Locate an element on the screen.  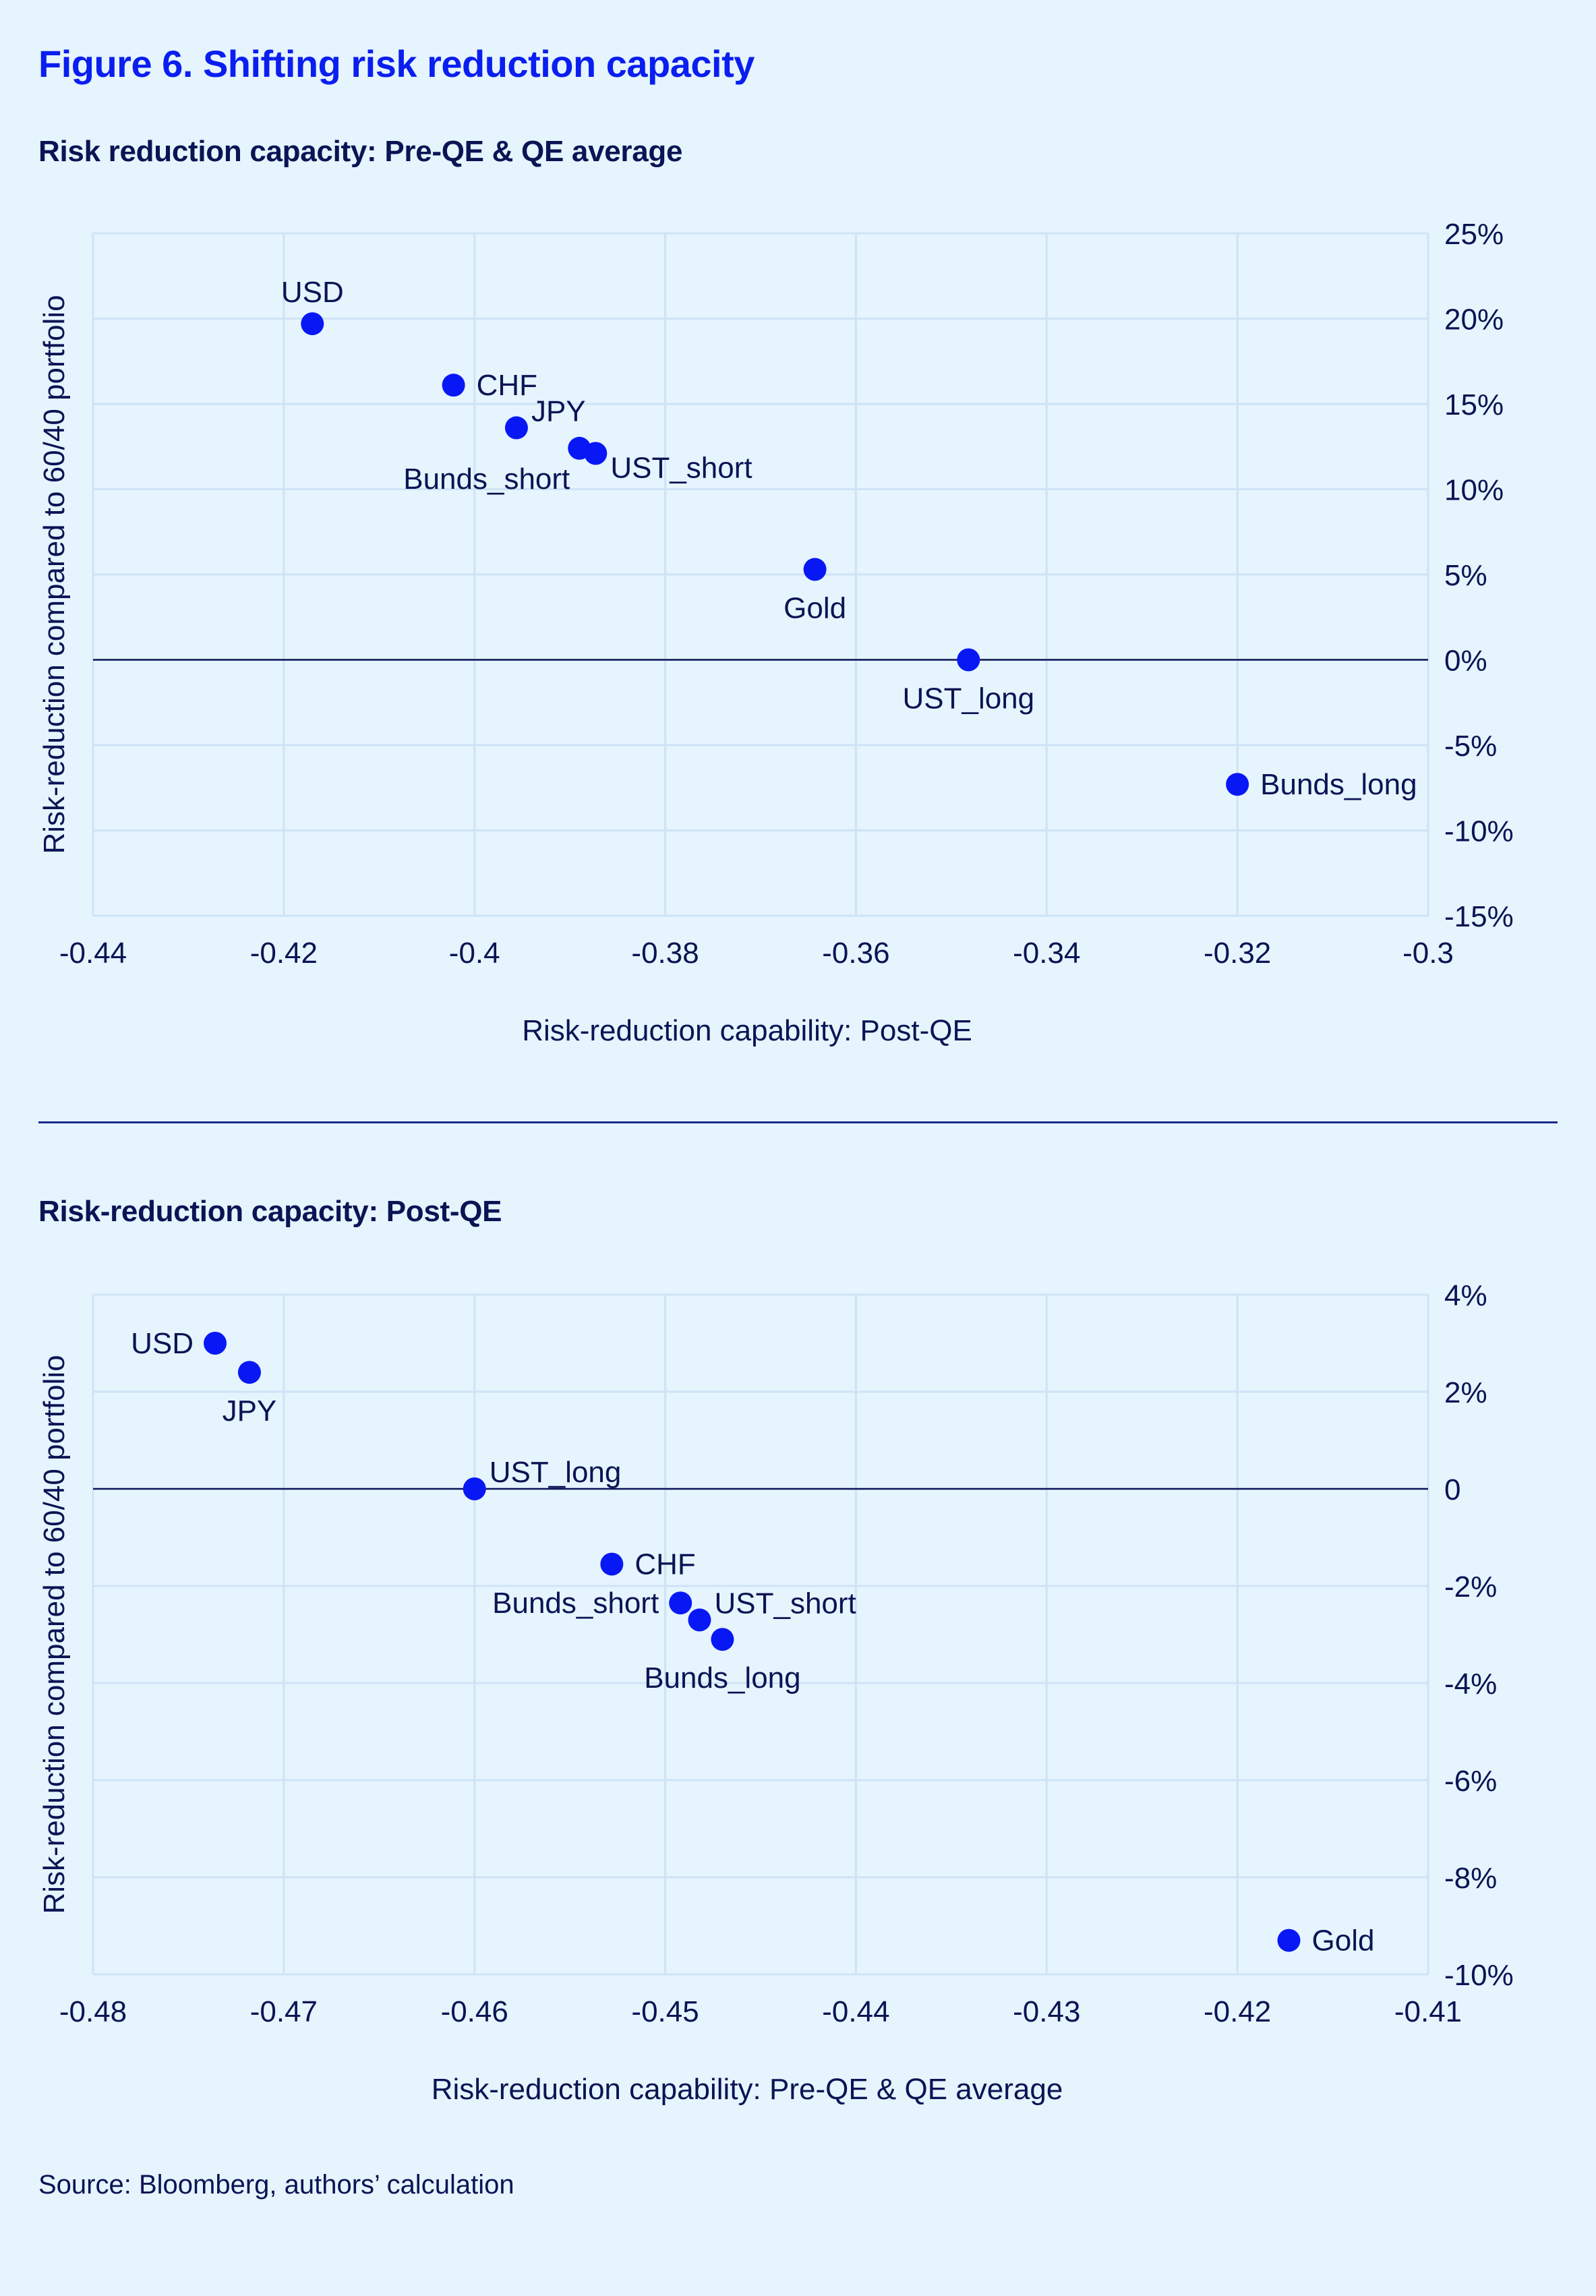
data-point-bunds-short is located at coordinates (680, 1603).